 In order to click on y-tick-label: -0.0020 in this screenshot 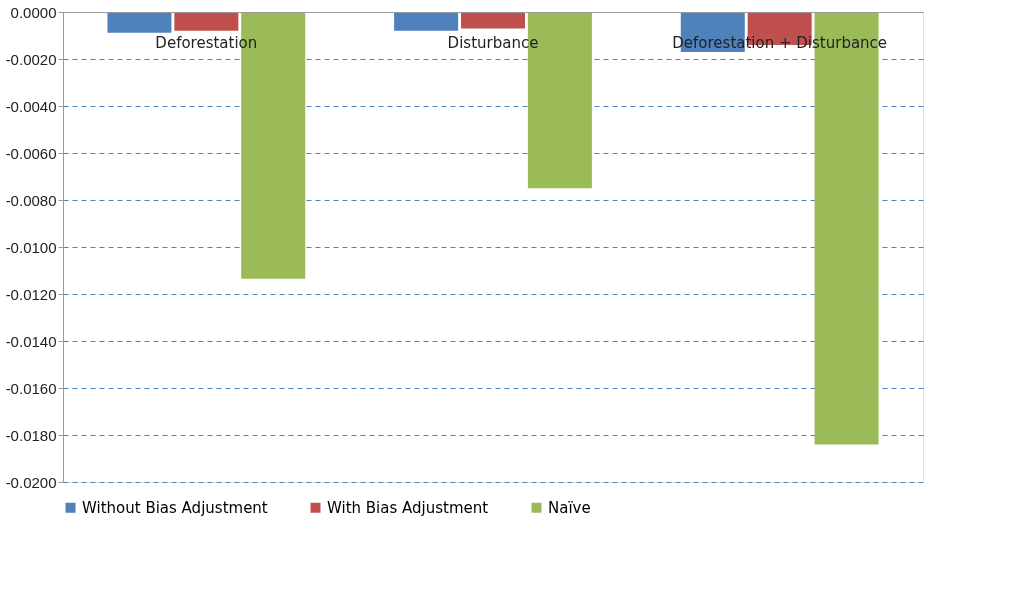, I will do `click(31, 59)`.